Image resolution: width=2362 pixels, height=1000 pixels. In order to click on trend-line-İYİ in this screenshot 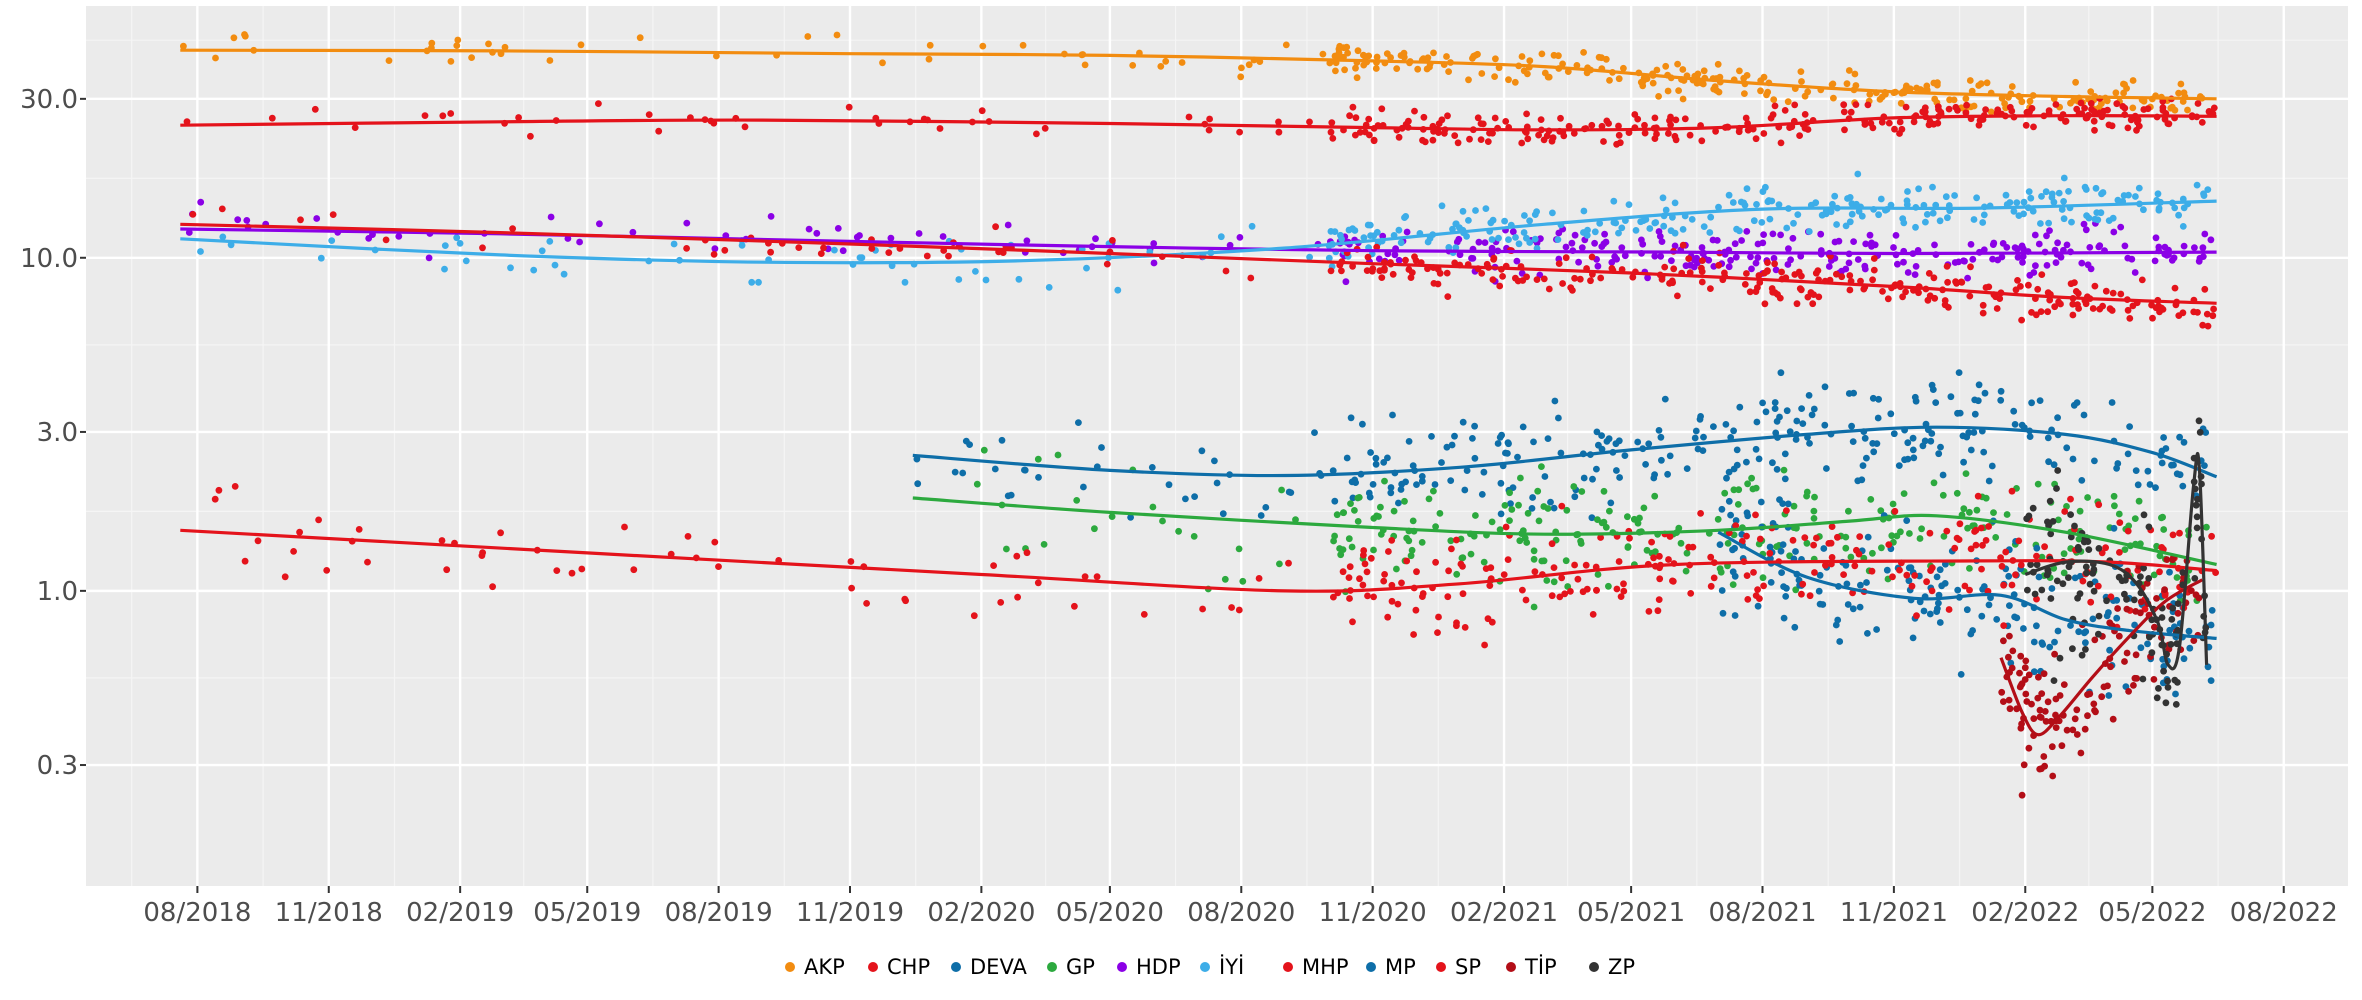, I will do `click(1198, 232)`.